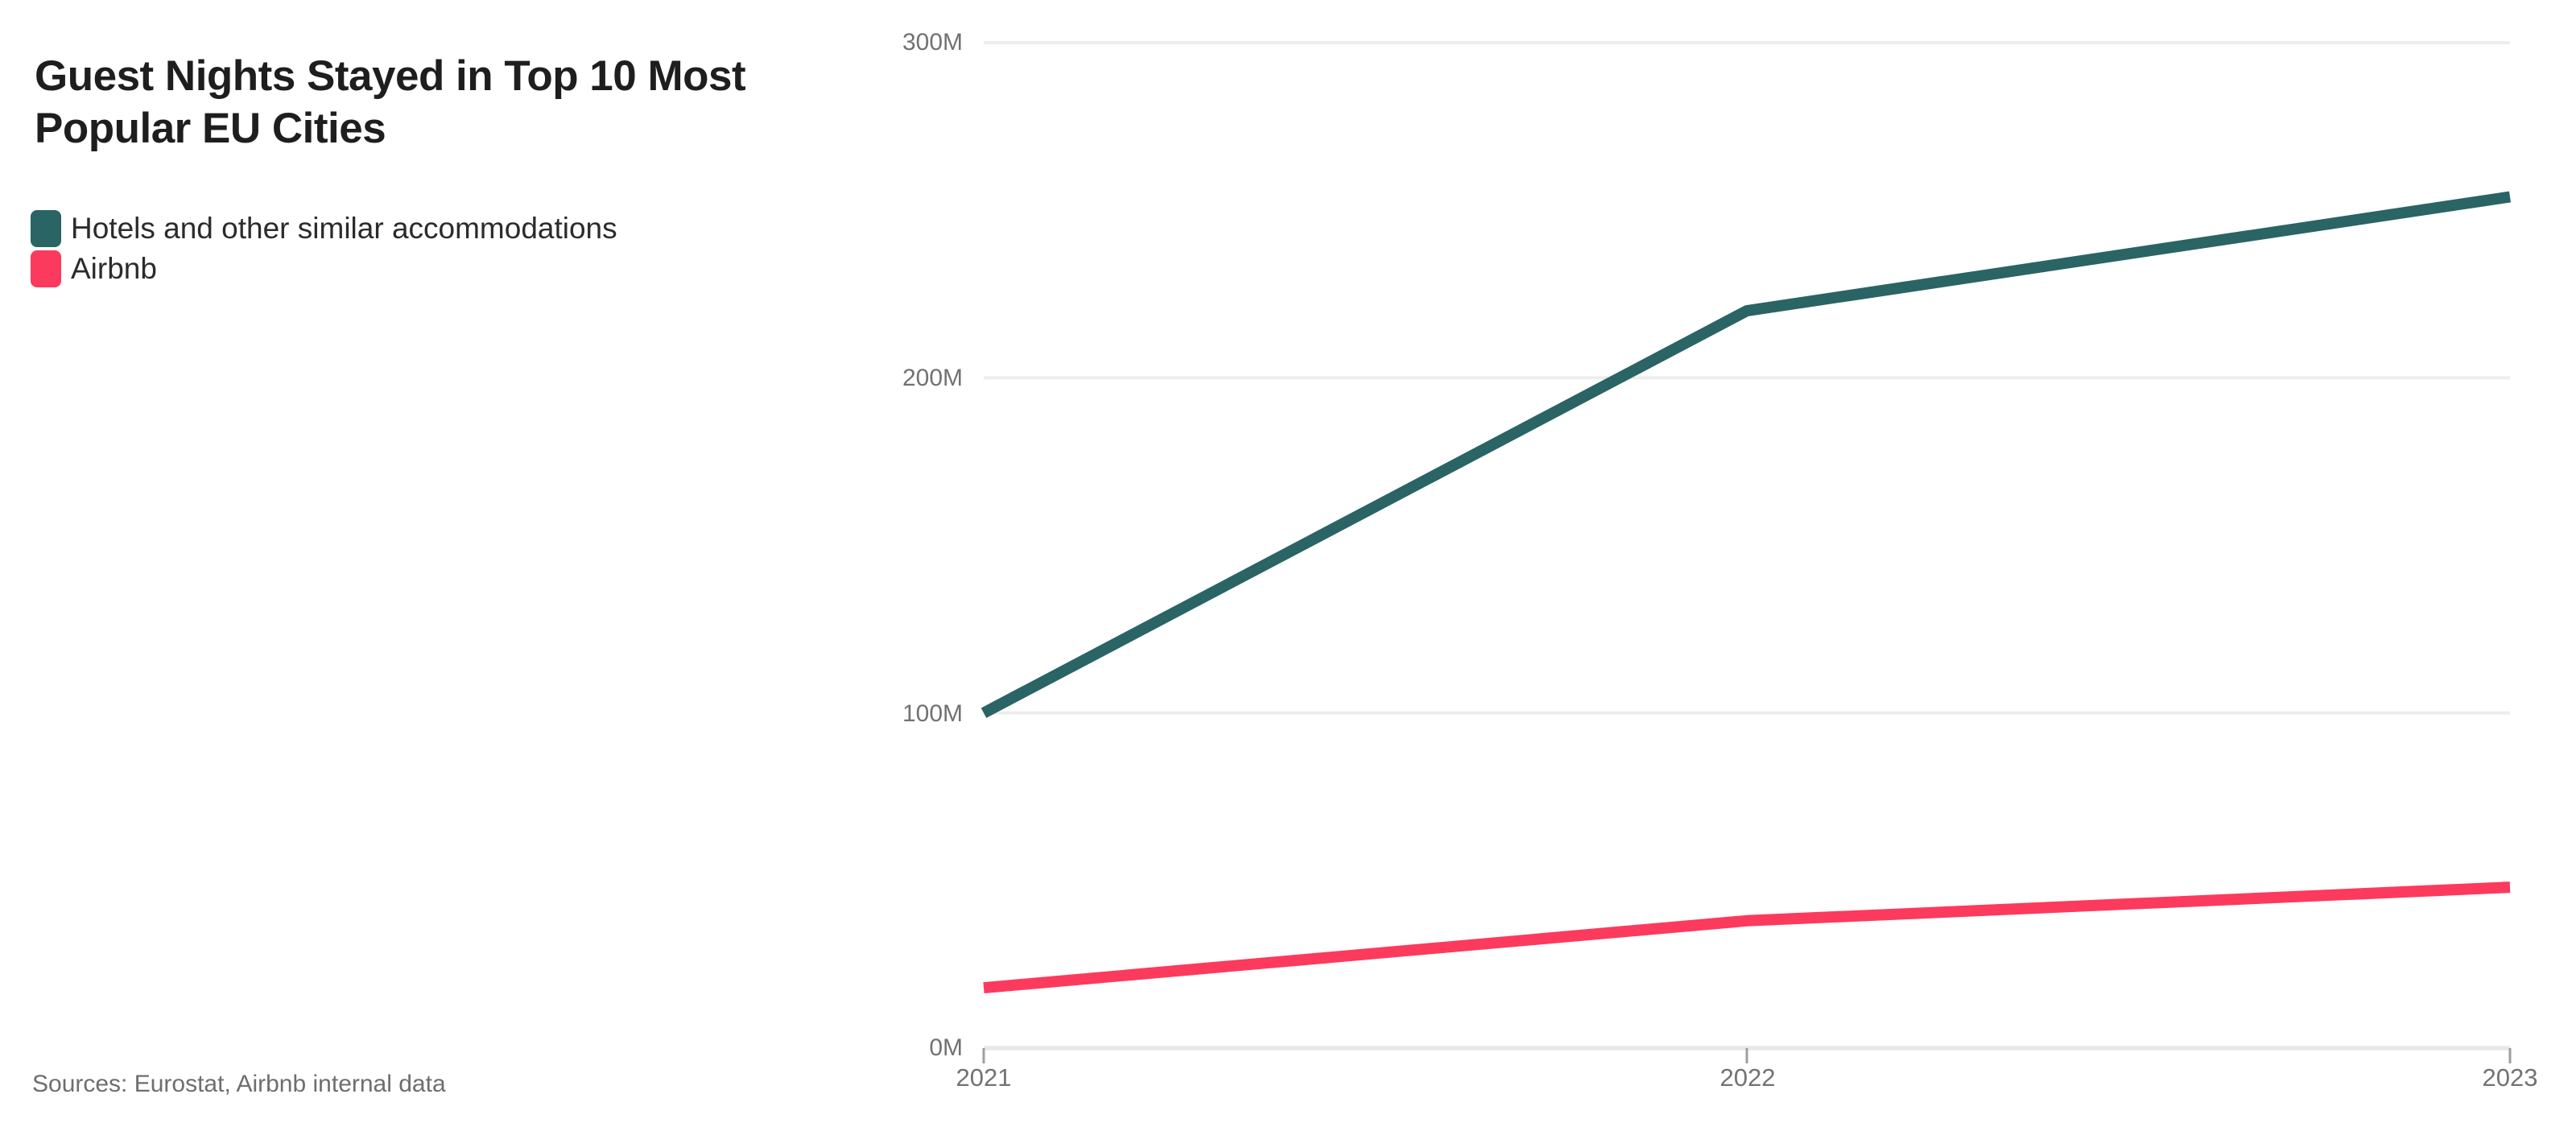 This screenshot has height=1127, width=2576. I want to click on legend-label-hotels: Hotels and other similar accommodations, so click(344, 228).